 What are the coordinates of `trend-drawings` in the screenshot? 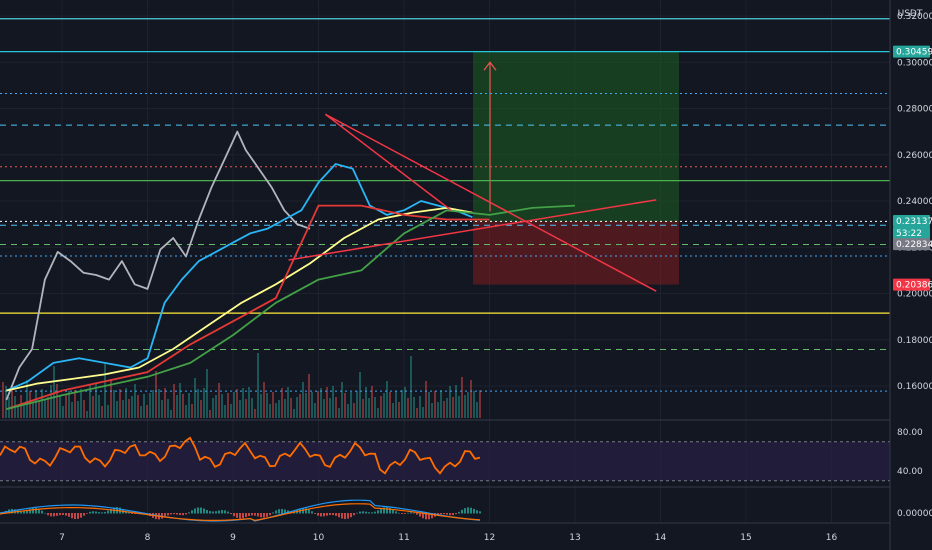 It's located at (472, 202).